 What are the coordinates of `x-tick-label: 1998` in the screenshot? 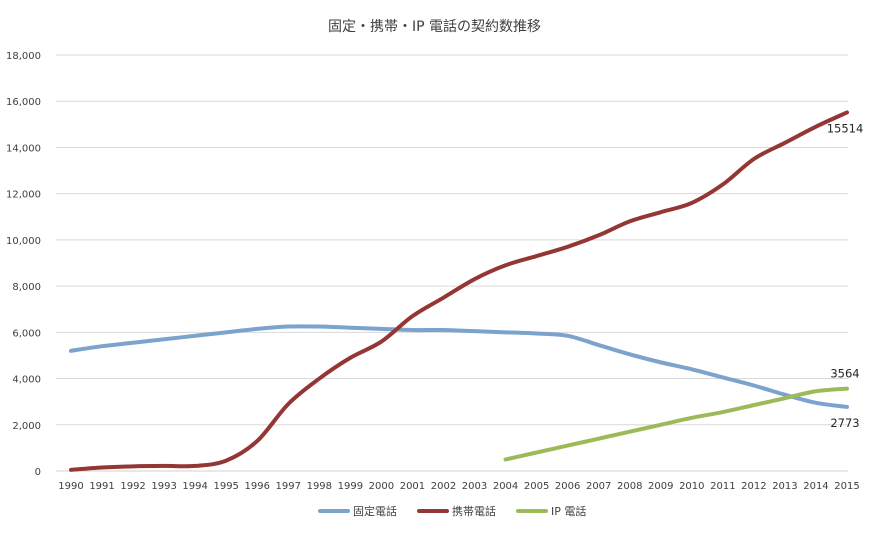 It's located at (319, 486).